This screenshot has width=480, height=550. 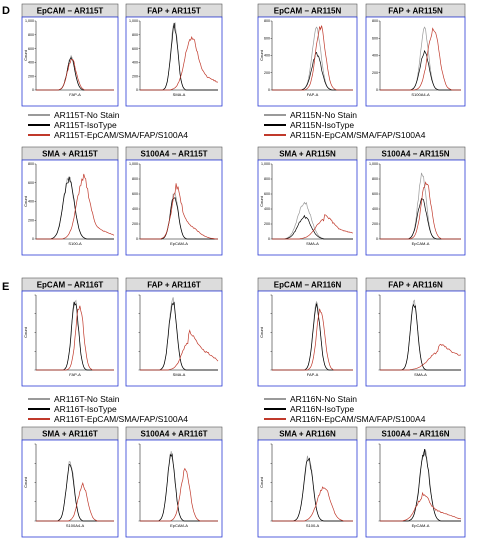 What do you see at coordinates (415, 11) in the screenshot?
I see `chart-title: FAP + AR115N` at bounding box center [415, 11].